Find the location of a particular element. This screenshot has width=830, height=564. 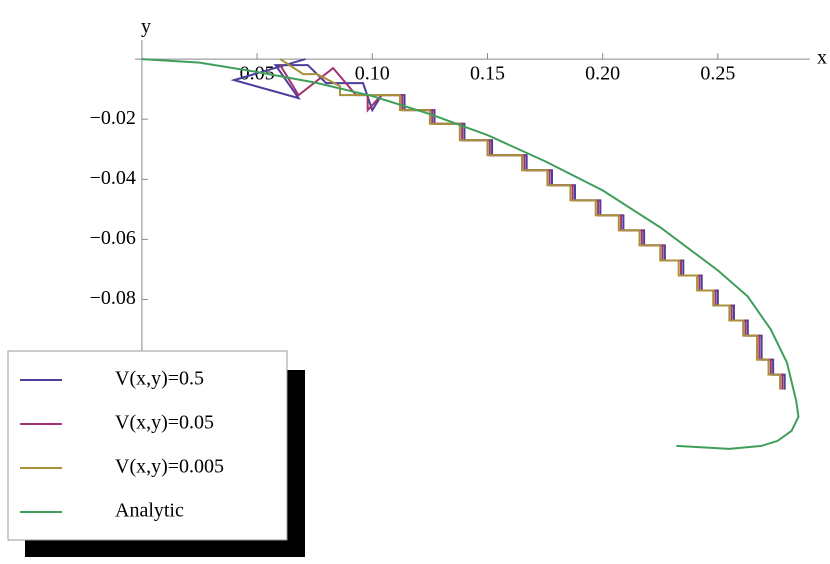

y-tick-label: −0.06 is located at coordinates (113, 238).